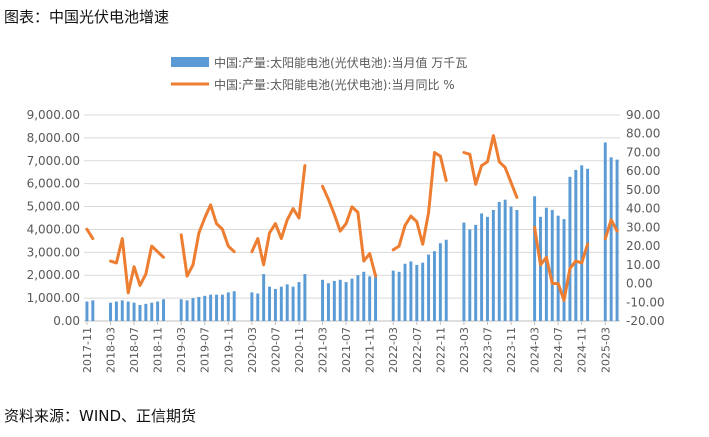  What do you see at coordinates (535, 350) in the screenshot?
I see `x-tick-label: 2024-03` at bounding box center [535, 350].